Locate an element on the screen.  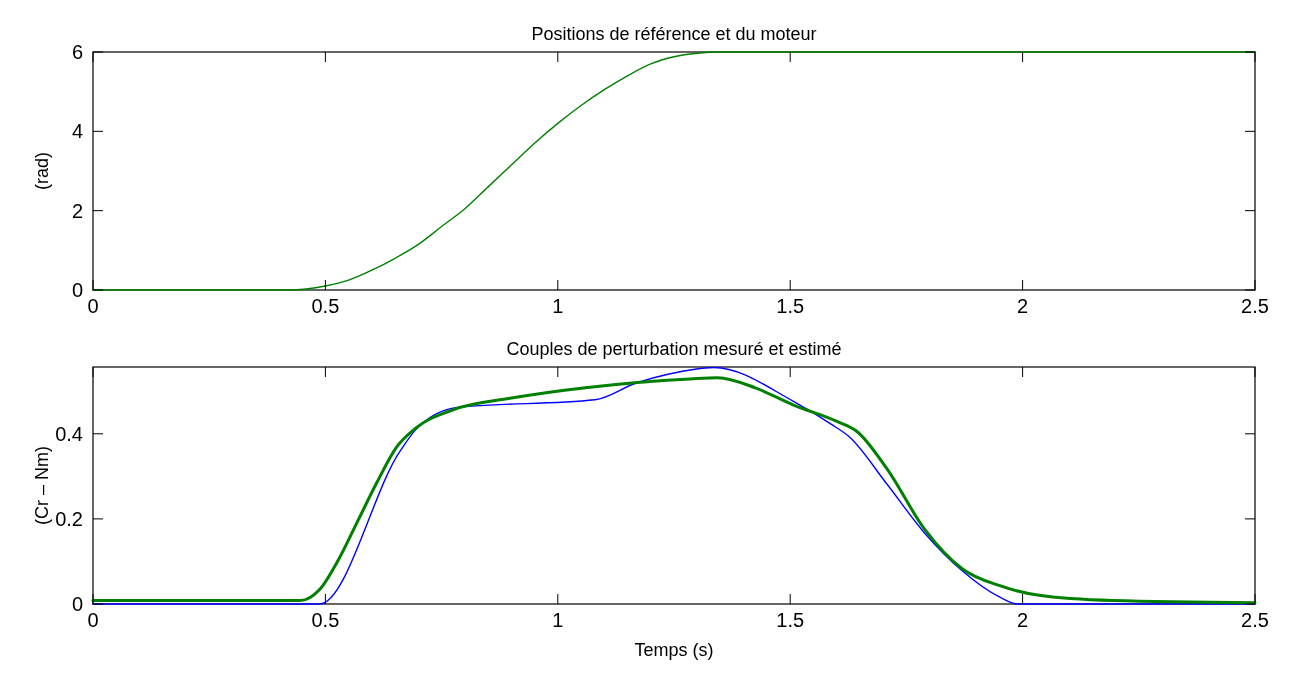
y-tick-label: 4 is located at coordinates (77, 131).